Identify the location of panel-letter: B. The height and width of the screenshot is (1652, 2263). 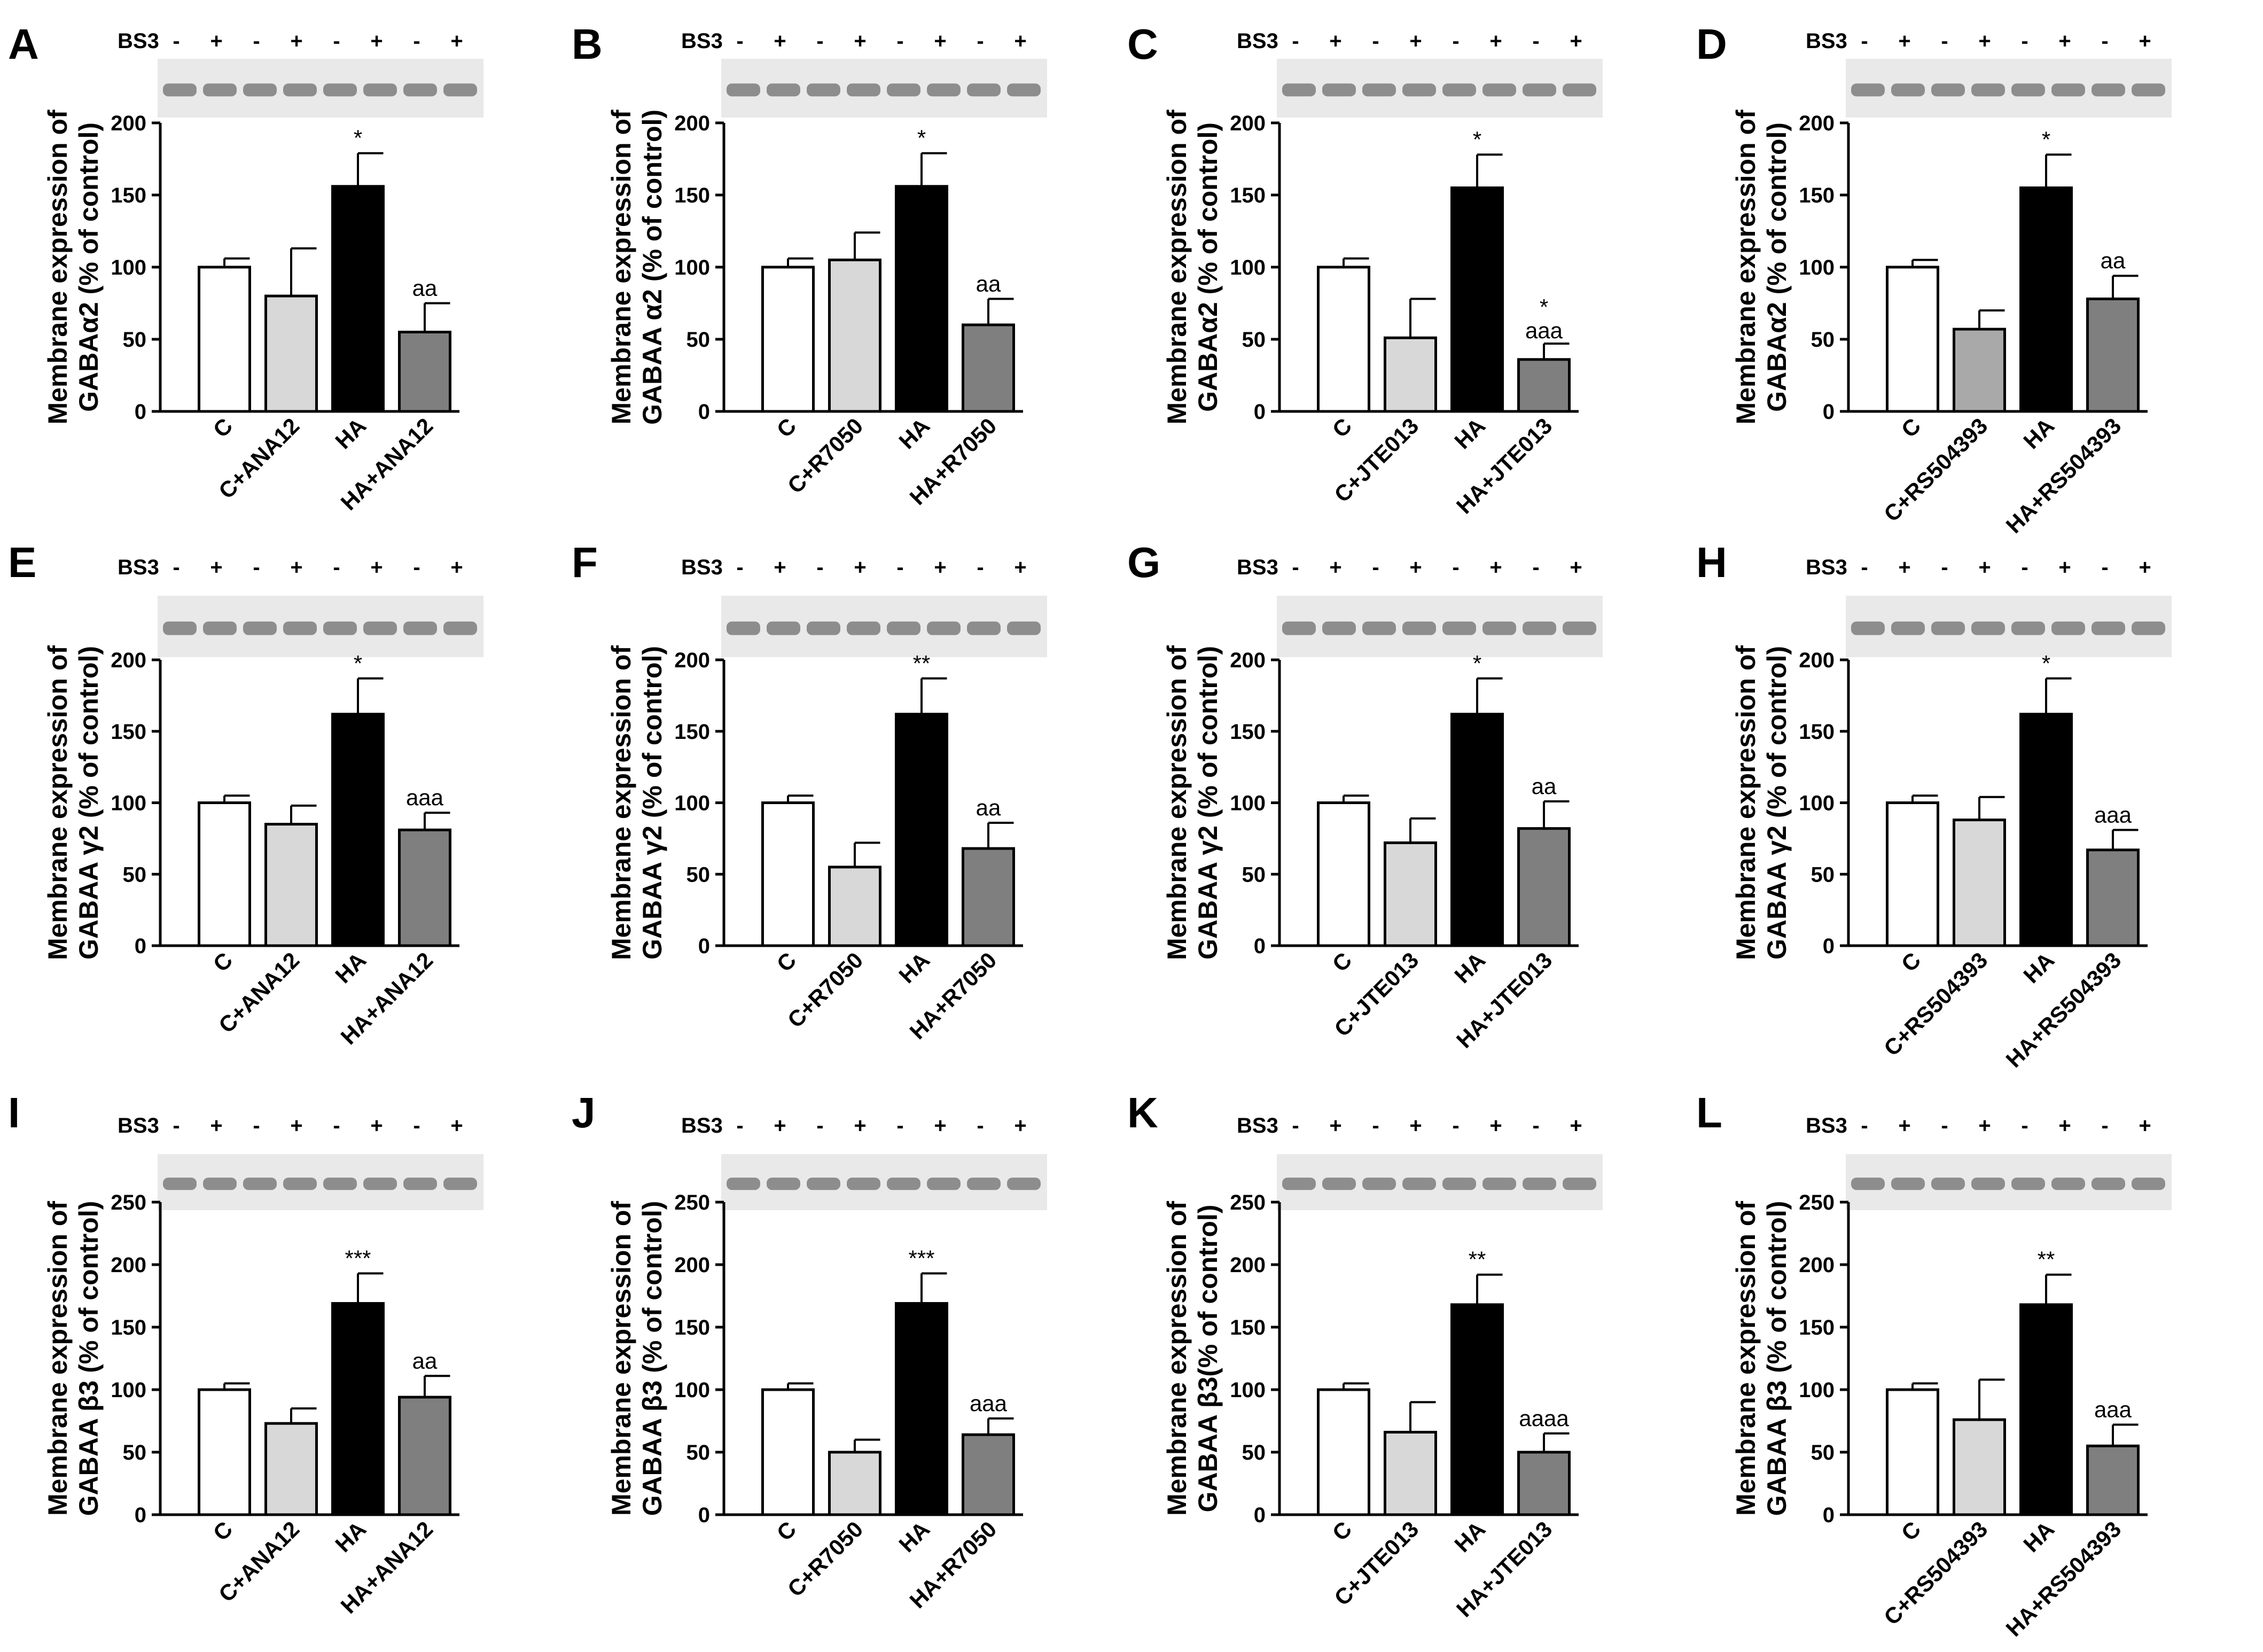
(587, 44).